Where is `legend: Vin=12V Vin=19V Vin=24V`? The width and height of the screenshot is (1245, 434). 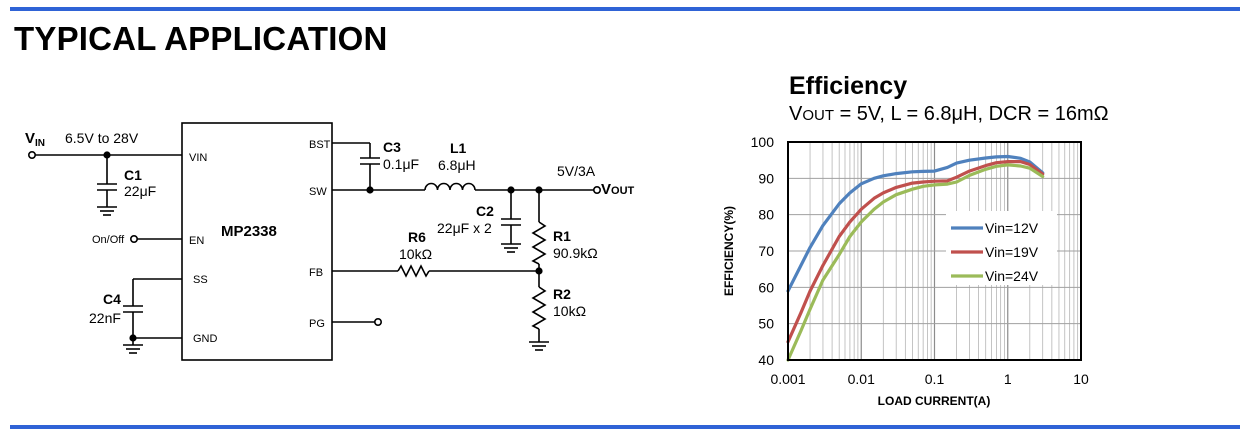 legend: Vin=12V Vin=19V Vin=24V is located at coordinates (1001, 248).